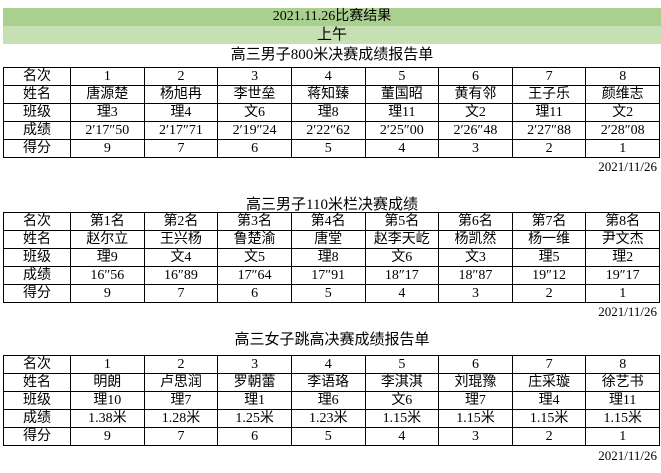  I want to click on table-row-class: 班级 理10 理7 理1 理6 文6 理7 理4 理11, so click(331, 400).